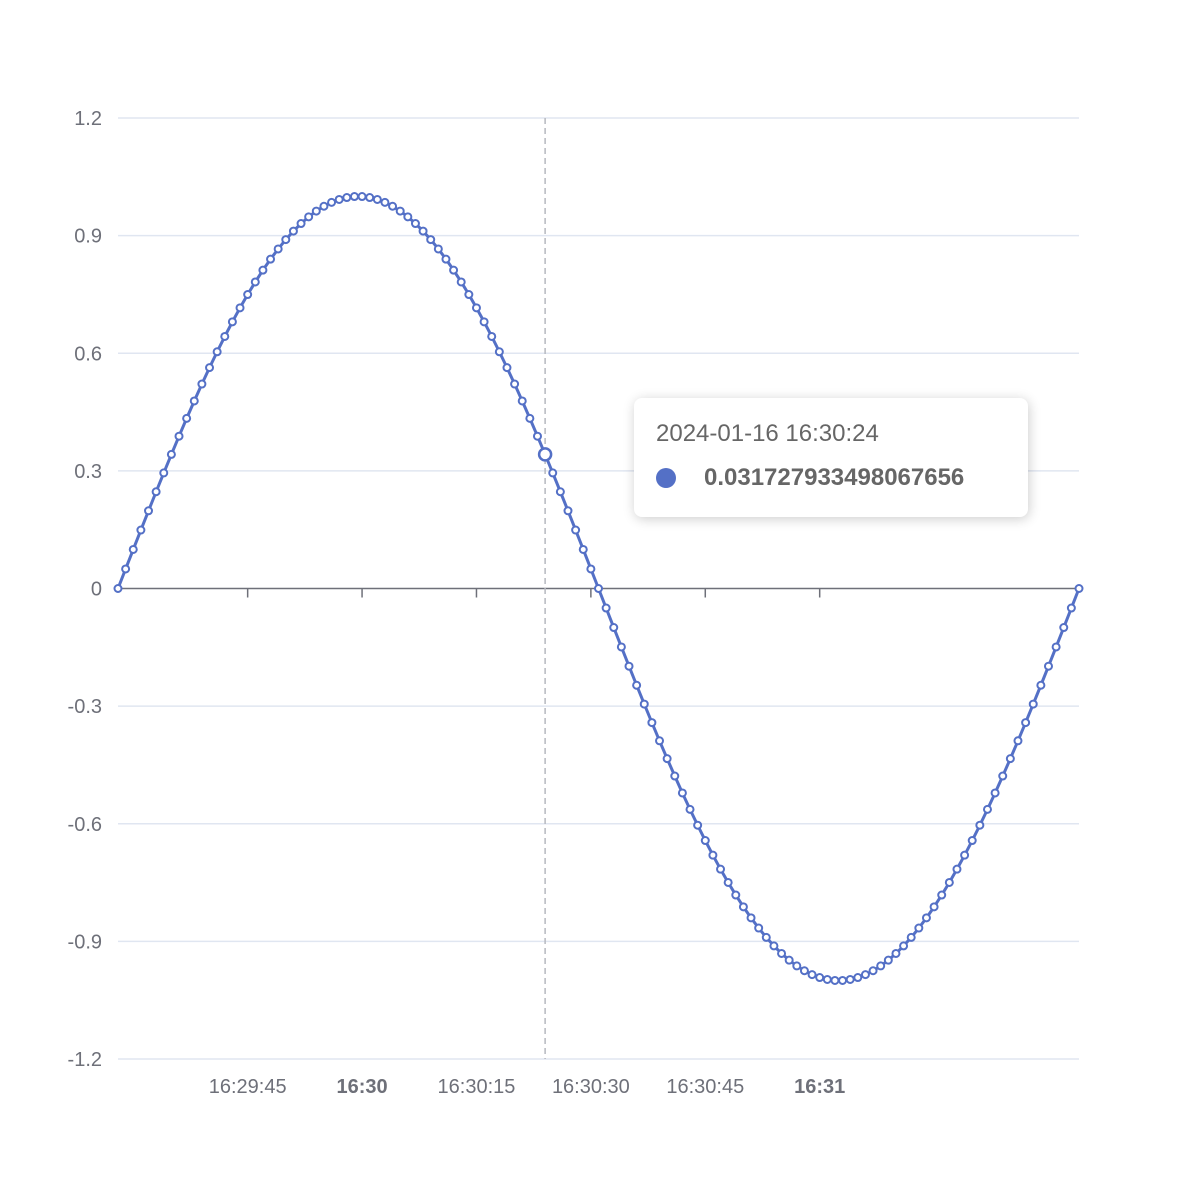 The width and height of the screenshot is (1196, 1196). What do you see at coordinates (834, 477) in the screenshot?
I see `tooltip-value: 0.031727933498067656` at bounding box center [834, 477].